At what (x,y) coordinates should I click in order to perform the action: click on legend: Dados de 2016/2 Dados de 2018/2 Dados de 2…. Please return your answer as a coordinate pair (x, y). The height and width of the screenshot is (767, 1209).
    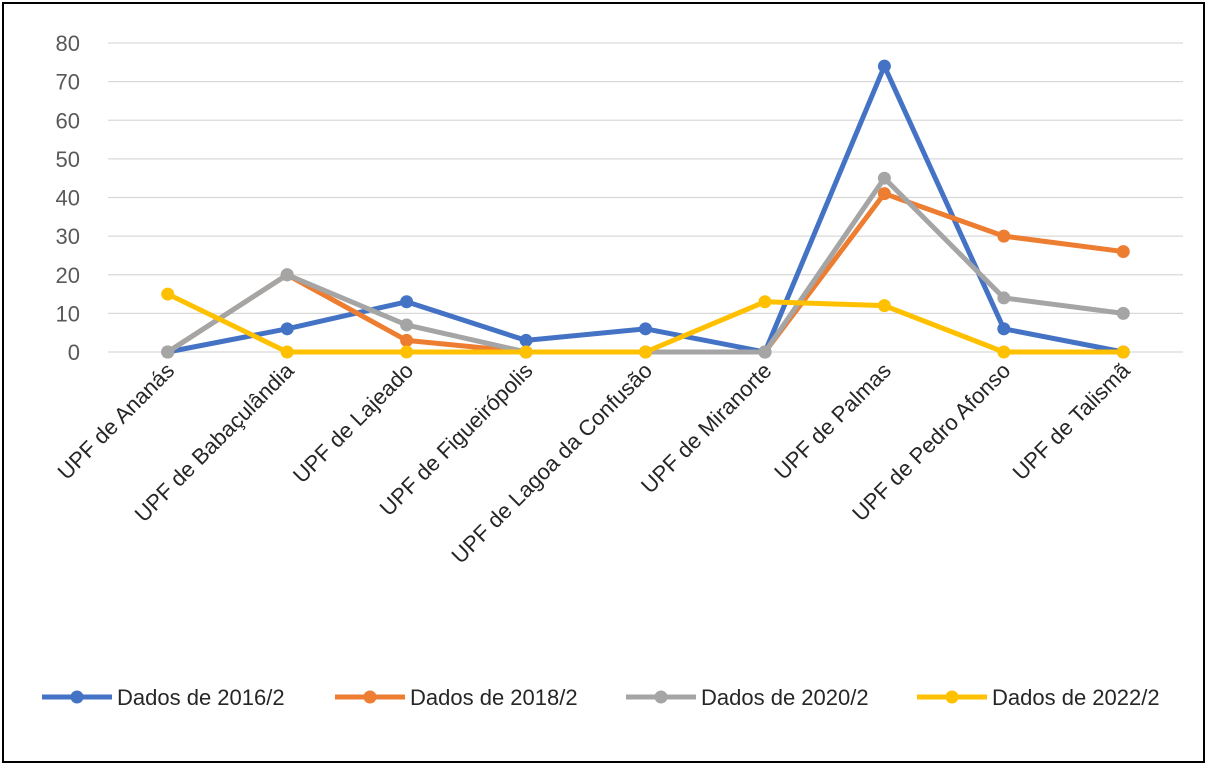
    Looking at the image, I should click on (601, 697).